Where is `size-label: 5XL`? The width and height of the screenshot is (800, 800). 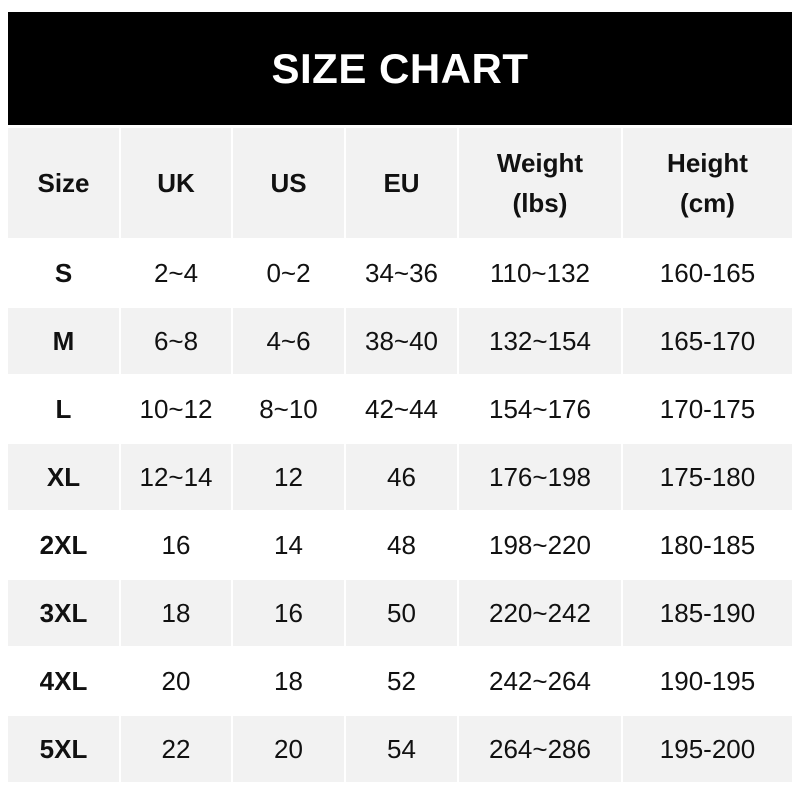
size-label: 5XL is located at coordinates (63, 749).